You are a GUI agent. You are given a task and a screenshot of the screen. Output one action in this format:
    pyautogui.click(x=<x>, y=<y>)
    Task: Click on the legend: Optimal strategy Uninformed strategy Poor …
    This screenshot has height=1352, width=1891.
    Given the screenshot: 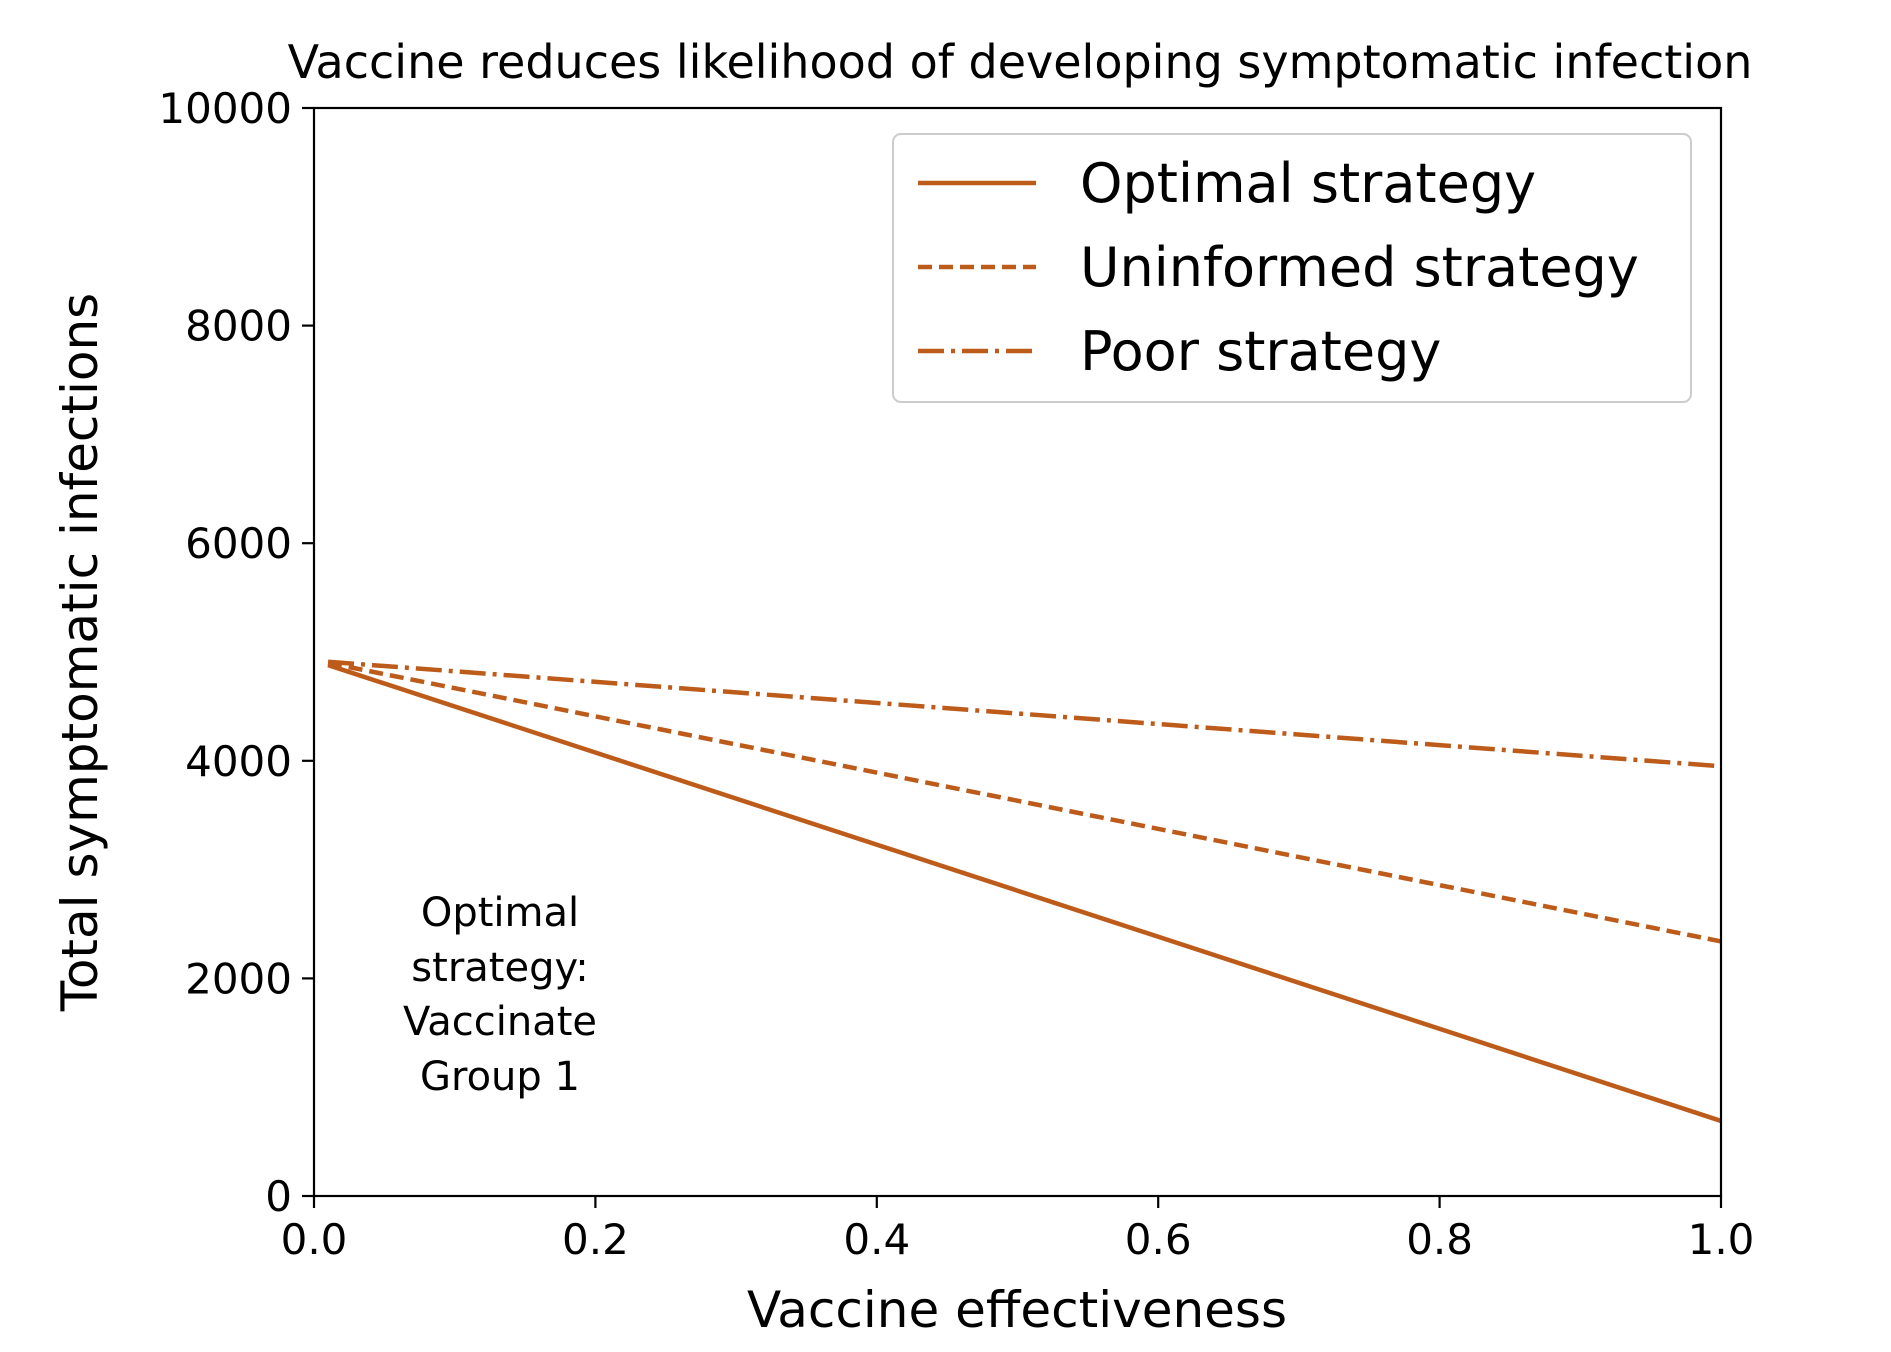 What is the action you would take?
    pyautogui.click(x=1292, y=268)
    